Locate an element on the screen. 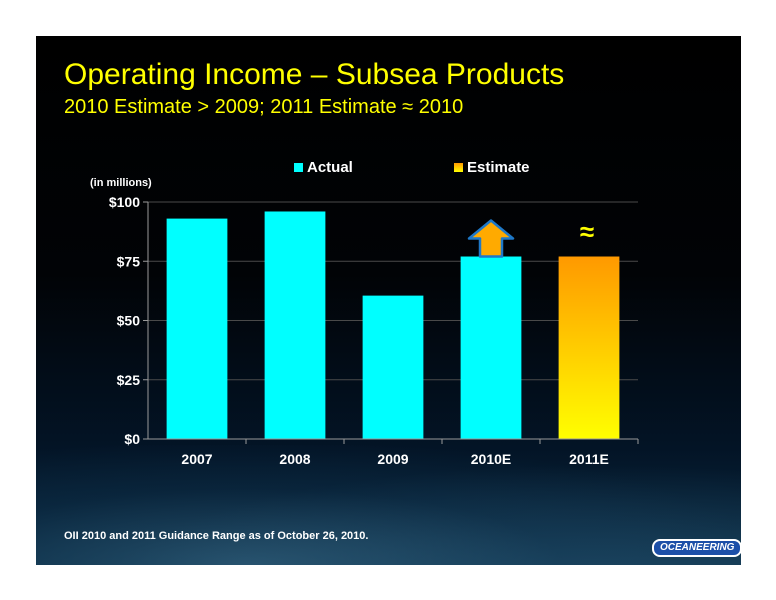 The width and height of the screenshot is (776, 600). legend-item-estimate: Estimate is located at coordinates (492, 167).